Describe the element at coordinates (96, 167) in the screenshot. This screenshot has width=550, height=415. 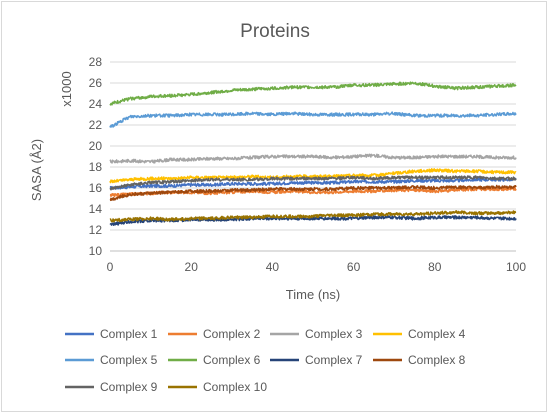
I see `y-tick-label: 18` at that location.